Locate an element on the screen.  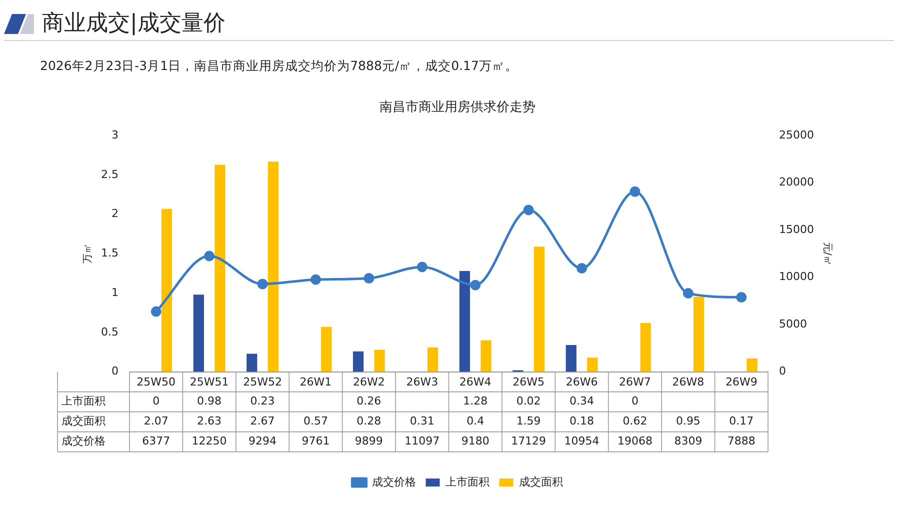
x-tick-label: 26W2 is located at coordinates (369, 381).